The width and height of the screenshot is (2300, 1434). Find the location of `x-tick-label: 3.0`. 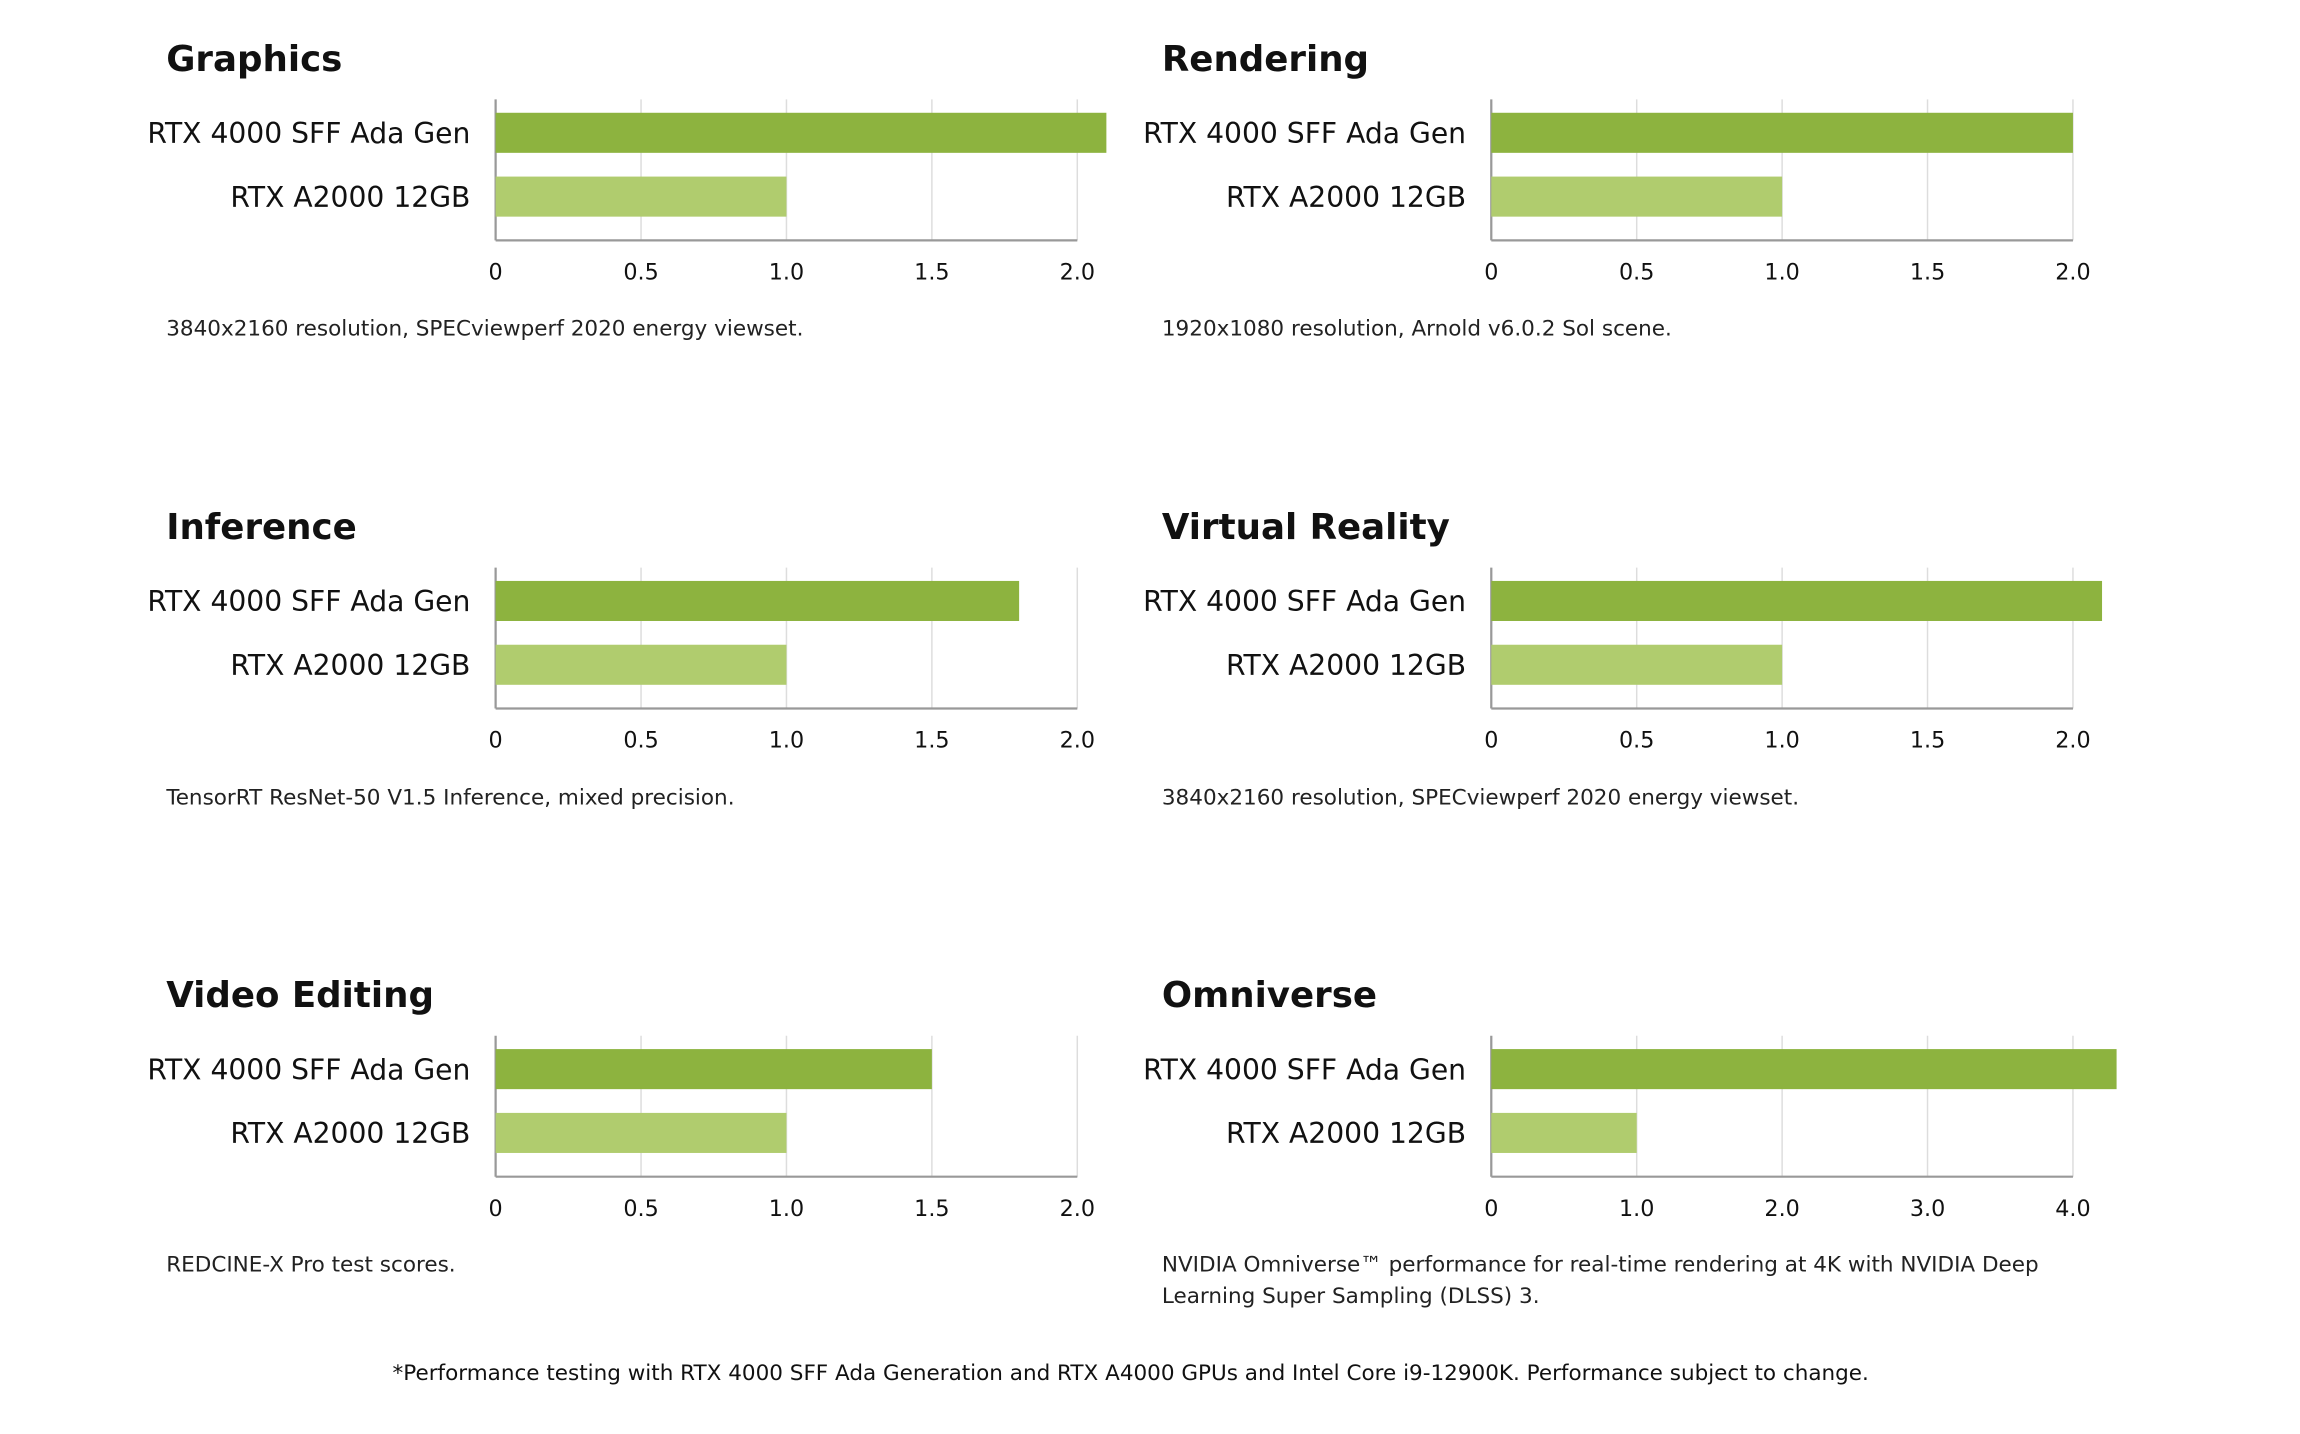

x-tick-label: 3.0 is located at coordinates (1927, 1209).